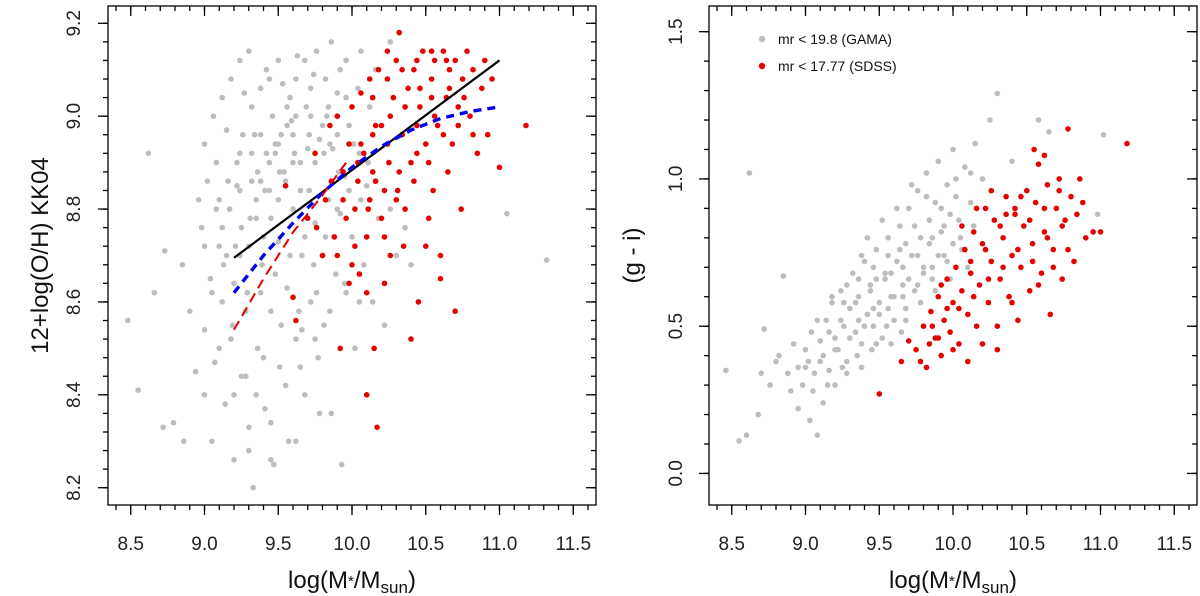 The image size is (1200, 596). Describe the element at coordinates (74, 23) in the screenshot. I see `left-y-tick-label: 9.2` at that location.